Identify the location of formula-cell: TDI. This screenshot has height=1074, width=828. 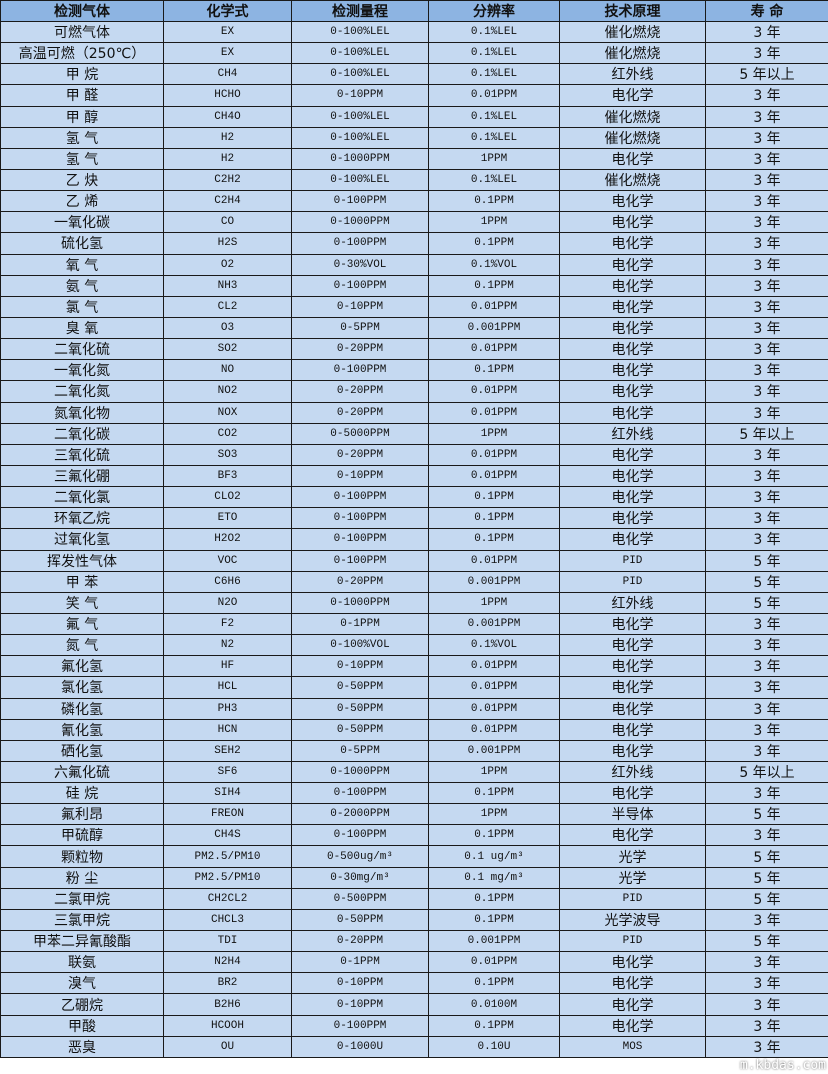
(227, 941).